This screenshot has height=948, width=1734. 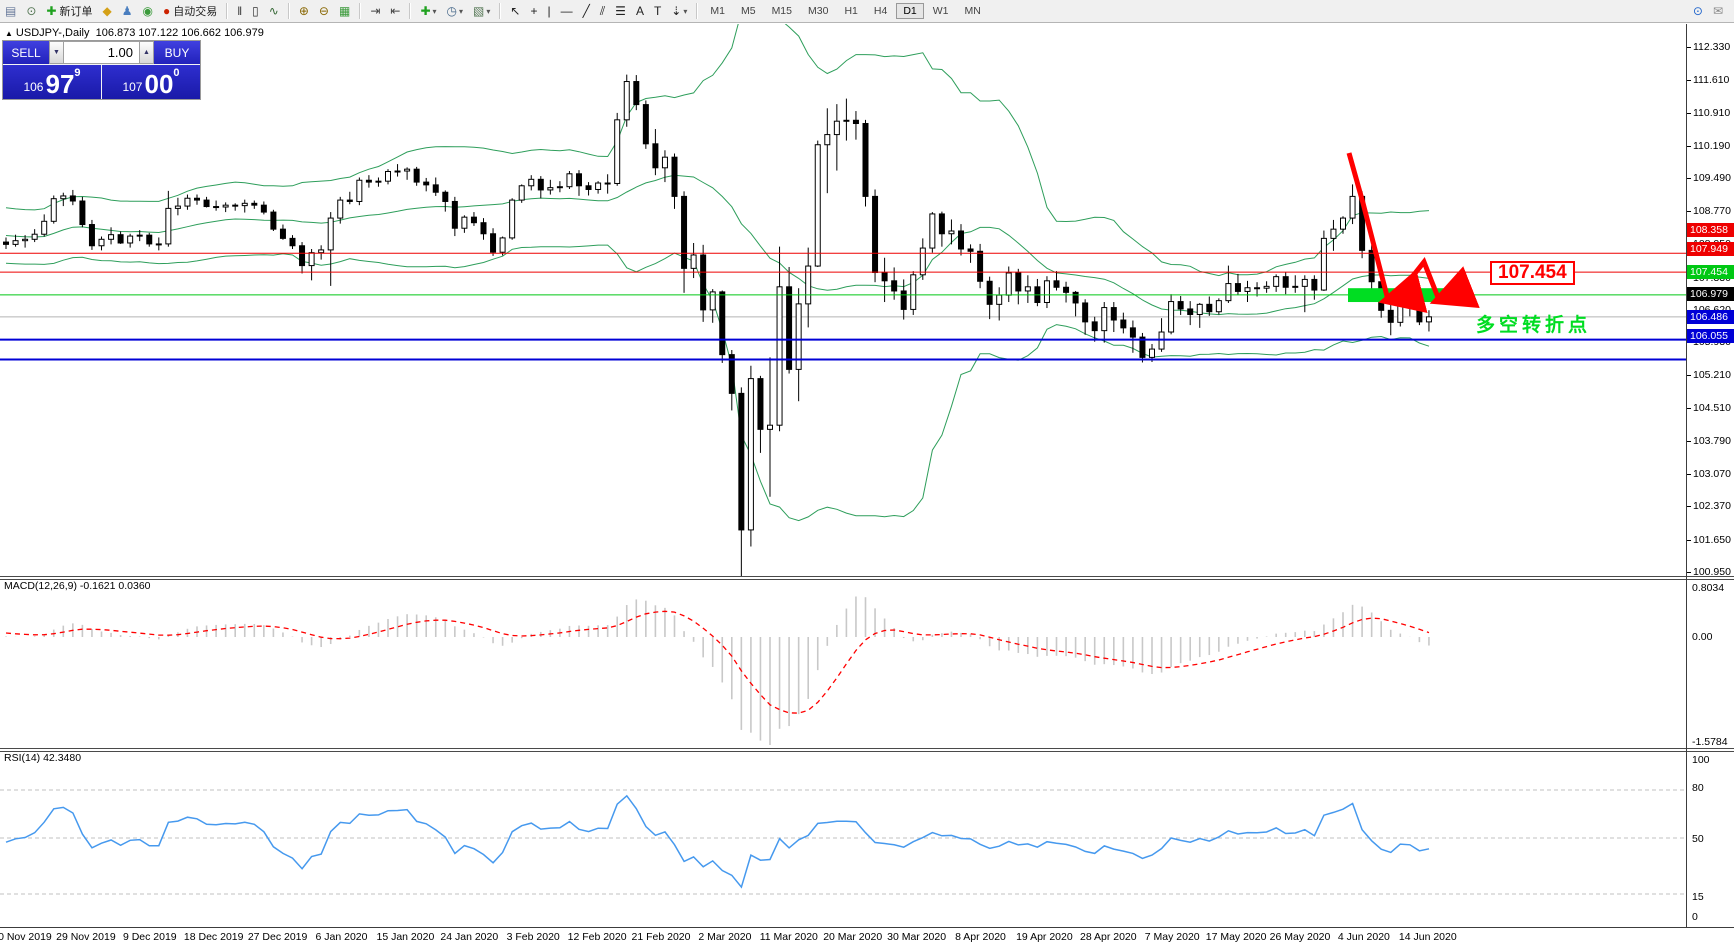 I want to click on x-axis-line, so click(x=867, y=927).